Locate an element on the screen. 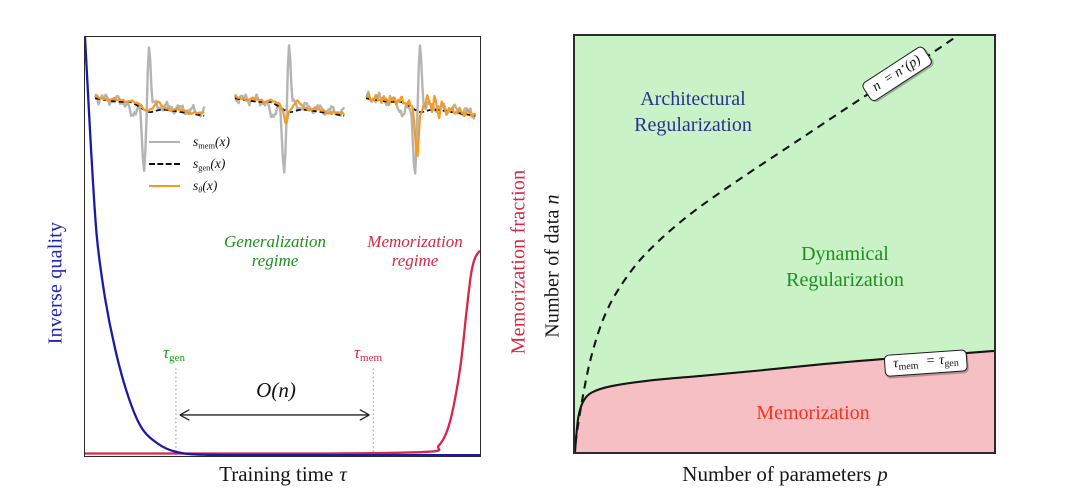 Image resolution: width=1080 pixels, height=500 pixels. tau-gen-marker: τgen is located at coordinates (174, 354).